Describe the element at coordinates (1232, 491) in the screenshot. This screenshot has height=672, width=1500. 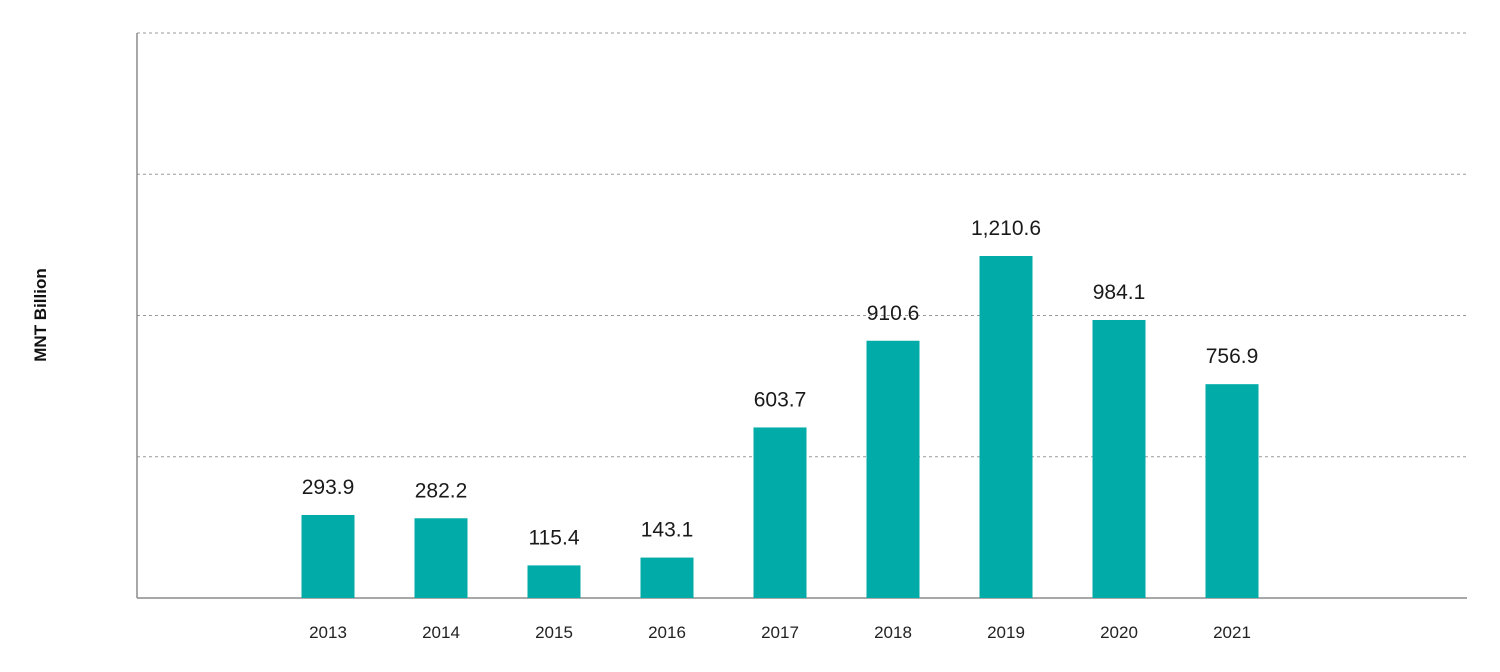
I see `bar-2021` at that location.